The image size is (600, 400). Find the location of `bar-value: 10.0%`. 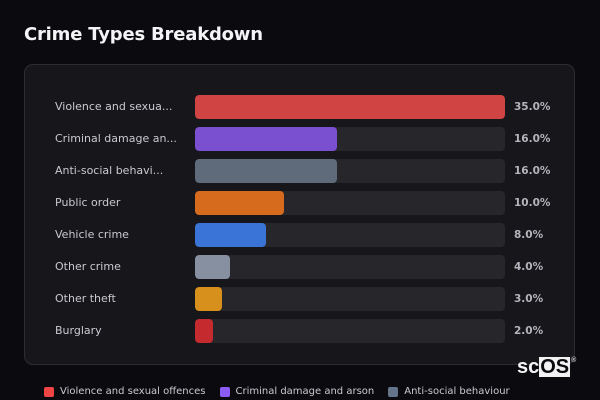

bar-value: 10.0% is located at coordinates (532, 203).